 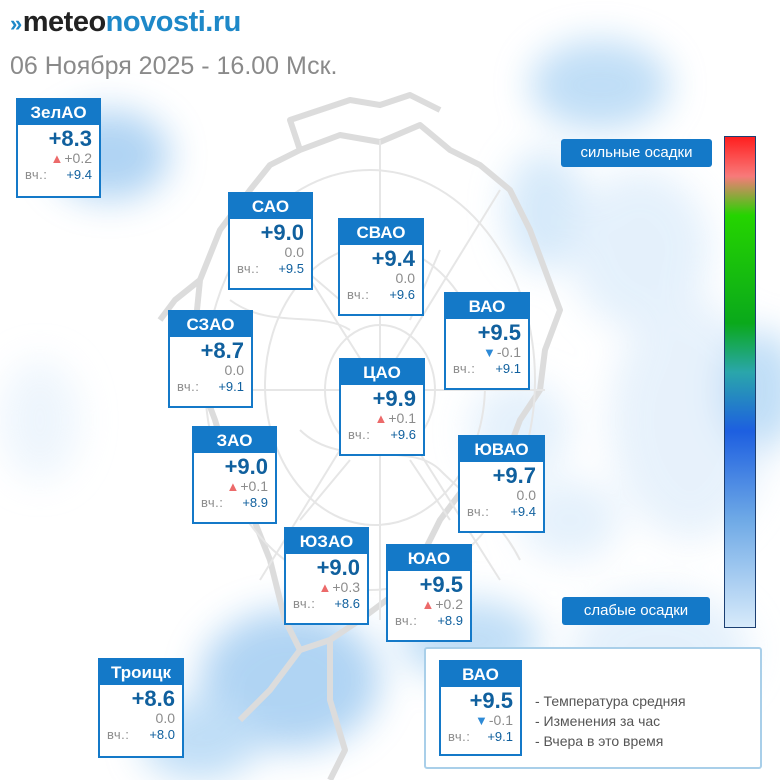 What do you see at coordinates (599, 741) in the screenshot?
I see `legend-line-yesterday: - Вчера в это время` at bounding box center [599, 741].